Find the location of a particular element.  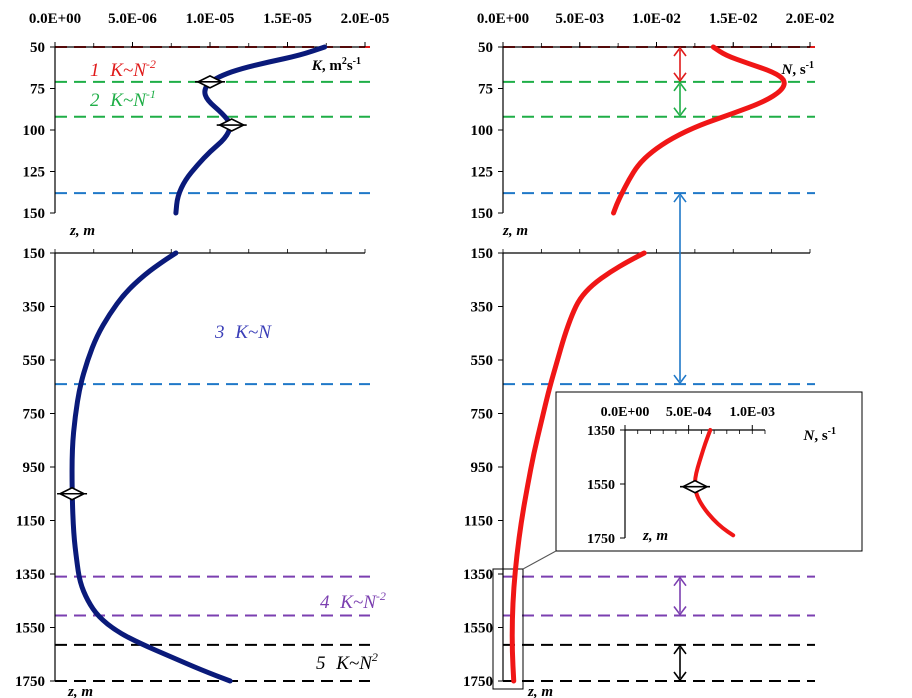

y-tick-label-1-3: 750 is located at coordinates (34, 415).